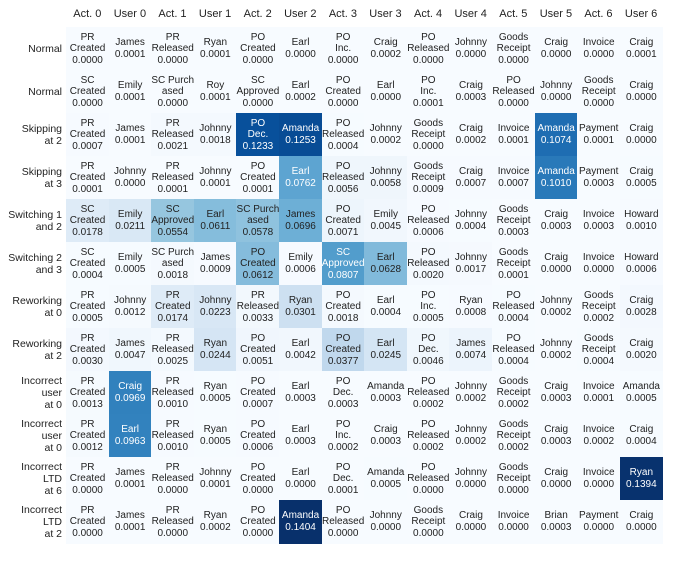  What do you see at coordinates (130, 14) in the screenshot?
I see `column-header: User 0` at bounding box center [130, 14].